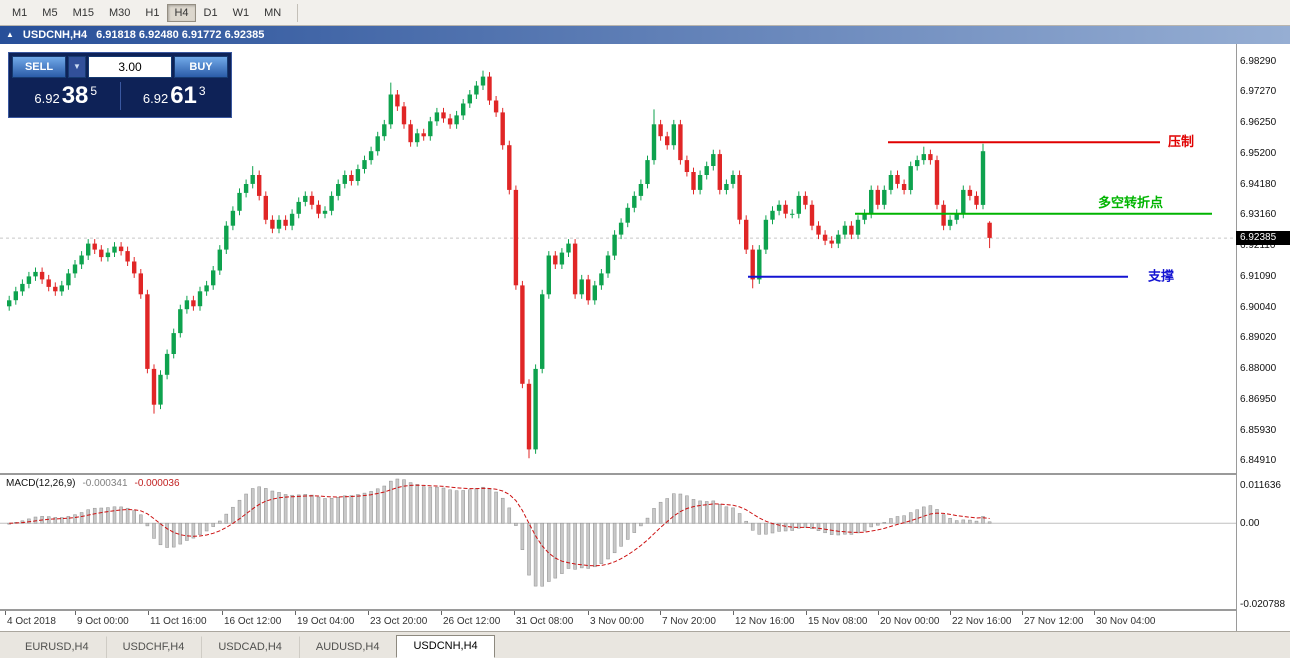  Describe the element at coordinates (153, 647) in the screenshot. I see `chart-tab-usdchf: USDCHF,H4` at that location.